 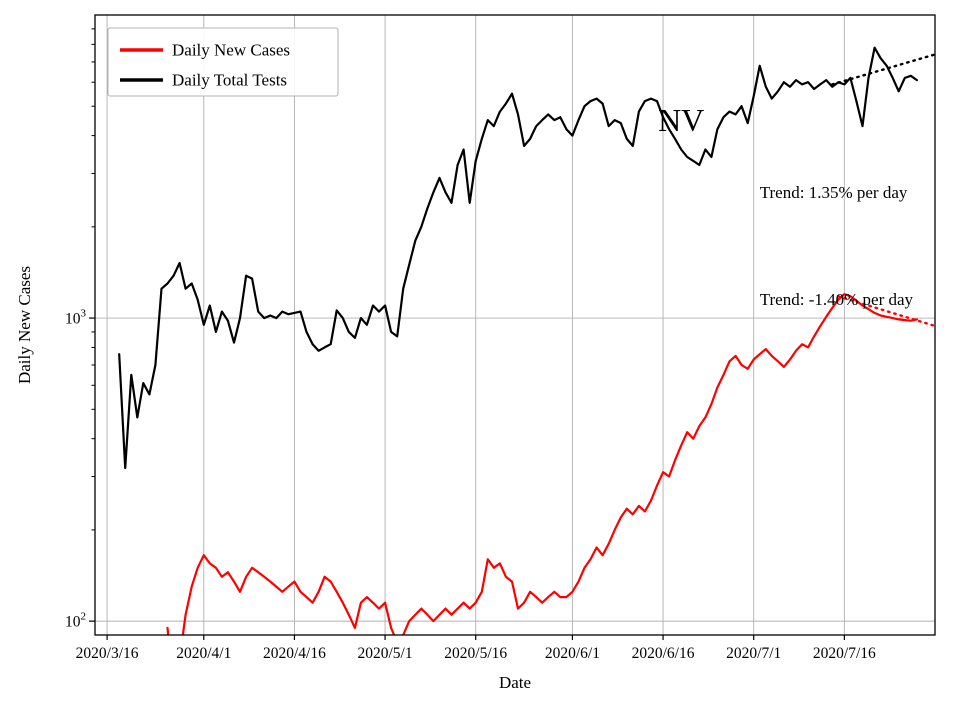 What do you see at coordinates (834, 192) in the screenshot?
I see `trend-label-tests: Trend: 1.35% per day` at bounding box center [834, 192].